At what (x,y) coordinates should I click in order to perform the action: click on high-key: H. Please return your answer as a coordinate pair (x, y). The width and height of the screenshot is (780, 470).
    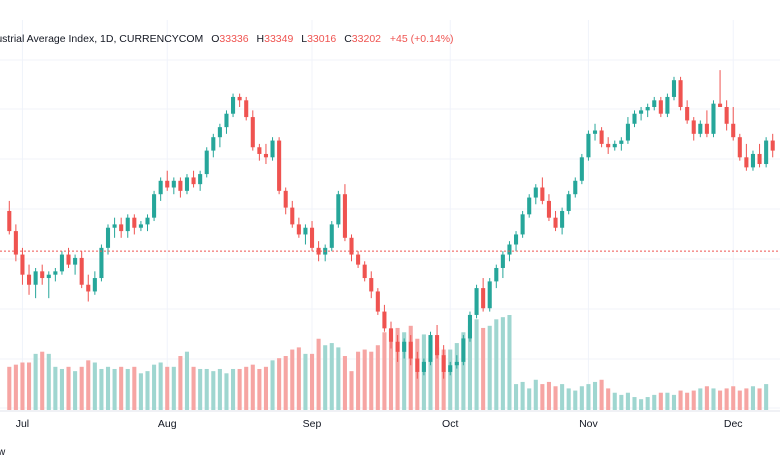
    Looking at the image, I should click on (260, 39).